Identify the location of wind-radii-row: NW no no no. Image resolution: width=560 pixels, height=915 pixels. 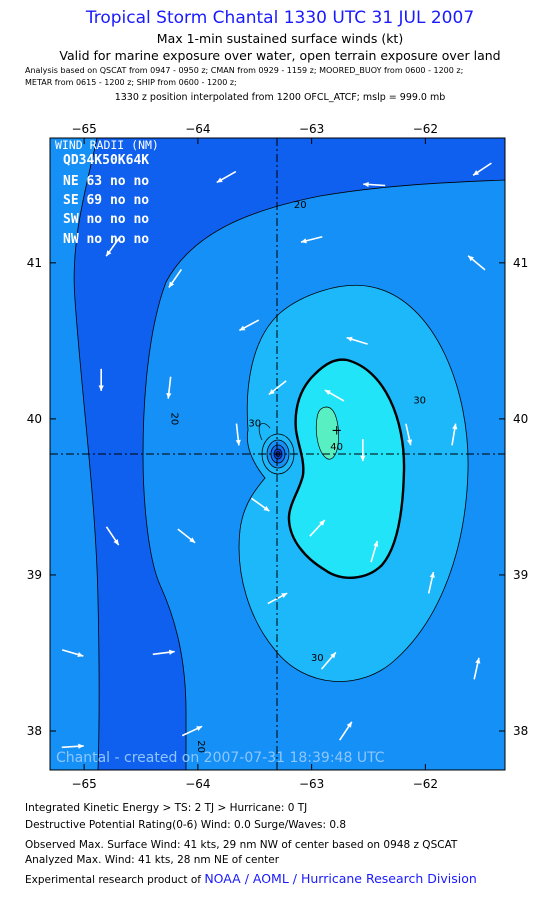
(106, 239).